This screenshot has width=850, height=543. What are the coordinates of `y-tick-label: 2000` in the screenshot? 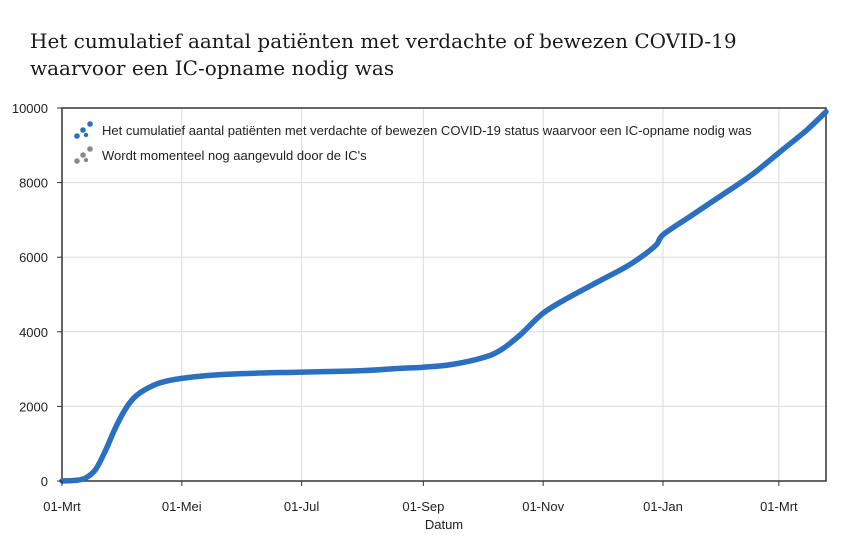 It's located at (33, 406).